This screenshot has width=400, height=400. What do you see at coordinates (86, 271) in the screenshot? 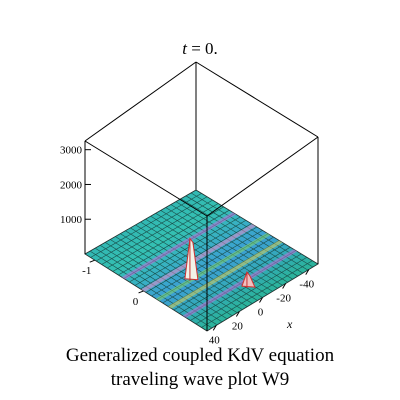
I see `y-tick-label: -1` at bounding box center [86, 271].